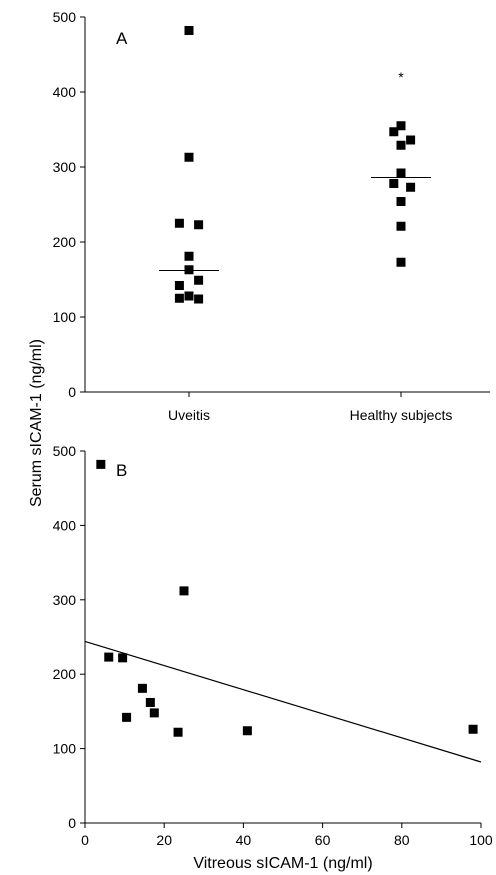 Image resolution: width=496 pixels, height=875 pixels. I want to click on x-tick-label-b: 40, so click(244, 840).